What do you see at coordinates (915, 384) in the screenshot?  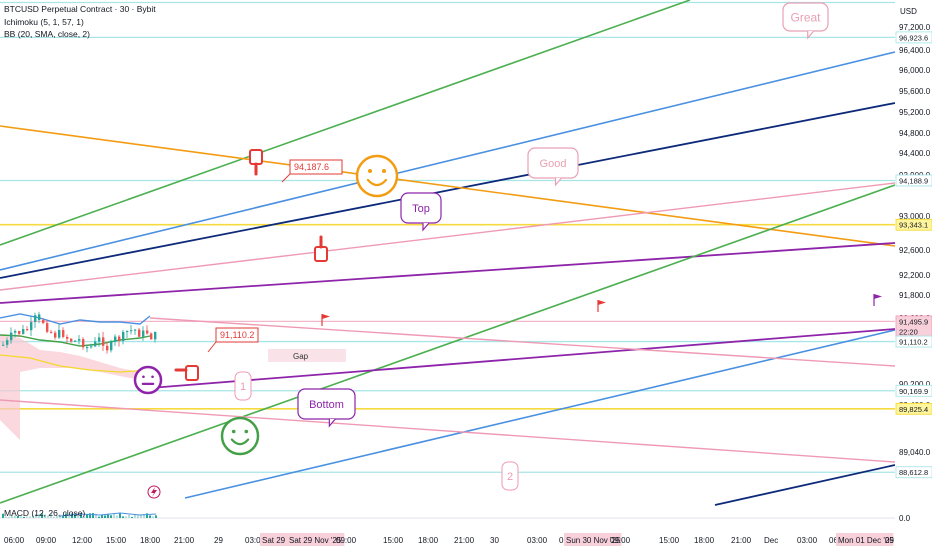 I see `y-tick-label: 90,200.0` at bounding box center [915, 384].